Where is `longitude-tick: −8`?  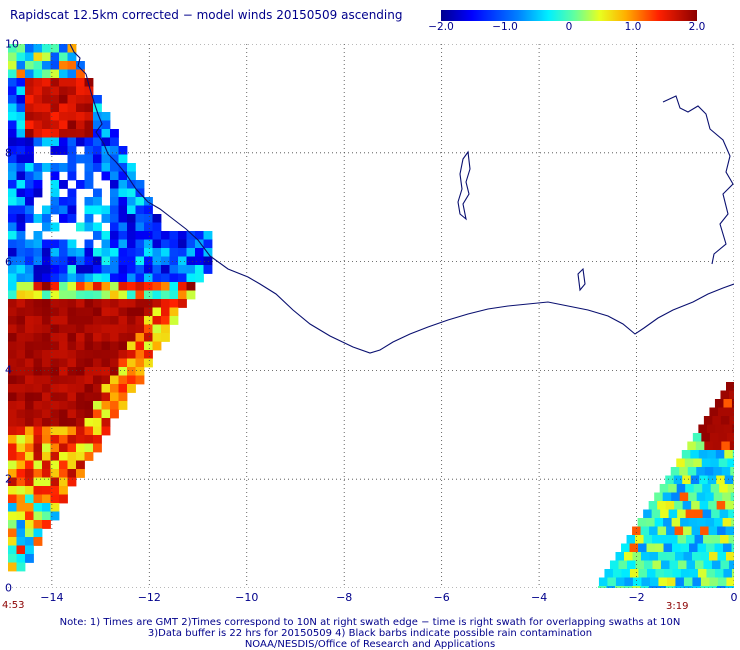
longitude-tick: −8 is located at coordinates (344, 597).